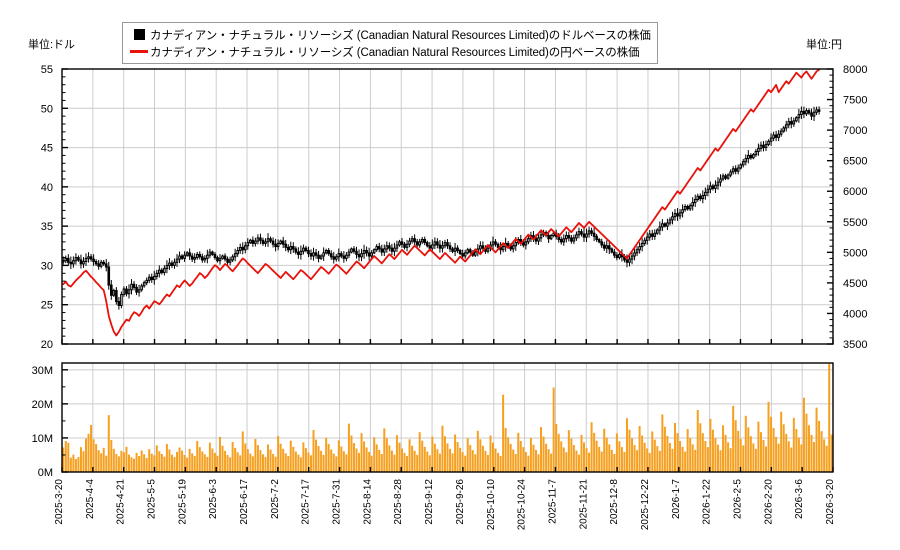  I want to click on svg-text: 2025-8-28, so click(398, 502).